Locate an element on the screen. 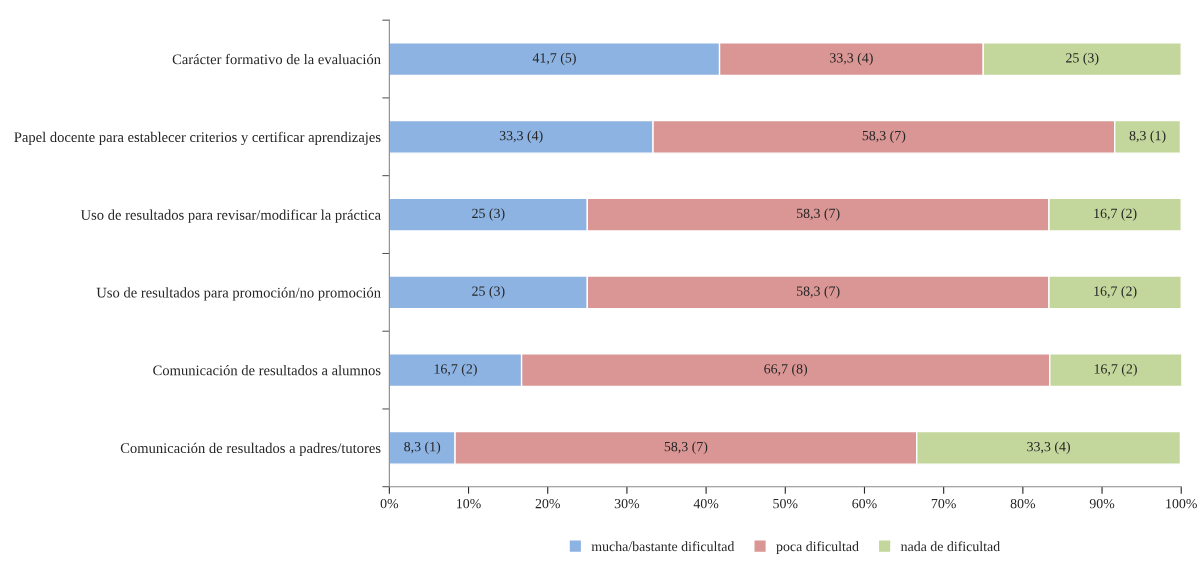 Image resolution: width=1198 pixels, height=576 pixels. legend-label: nada de dificultad is located at coordinates (950, 546).